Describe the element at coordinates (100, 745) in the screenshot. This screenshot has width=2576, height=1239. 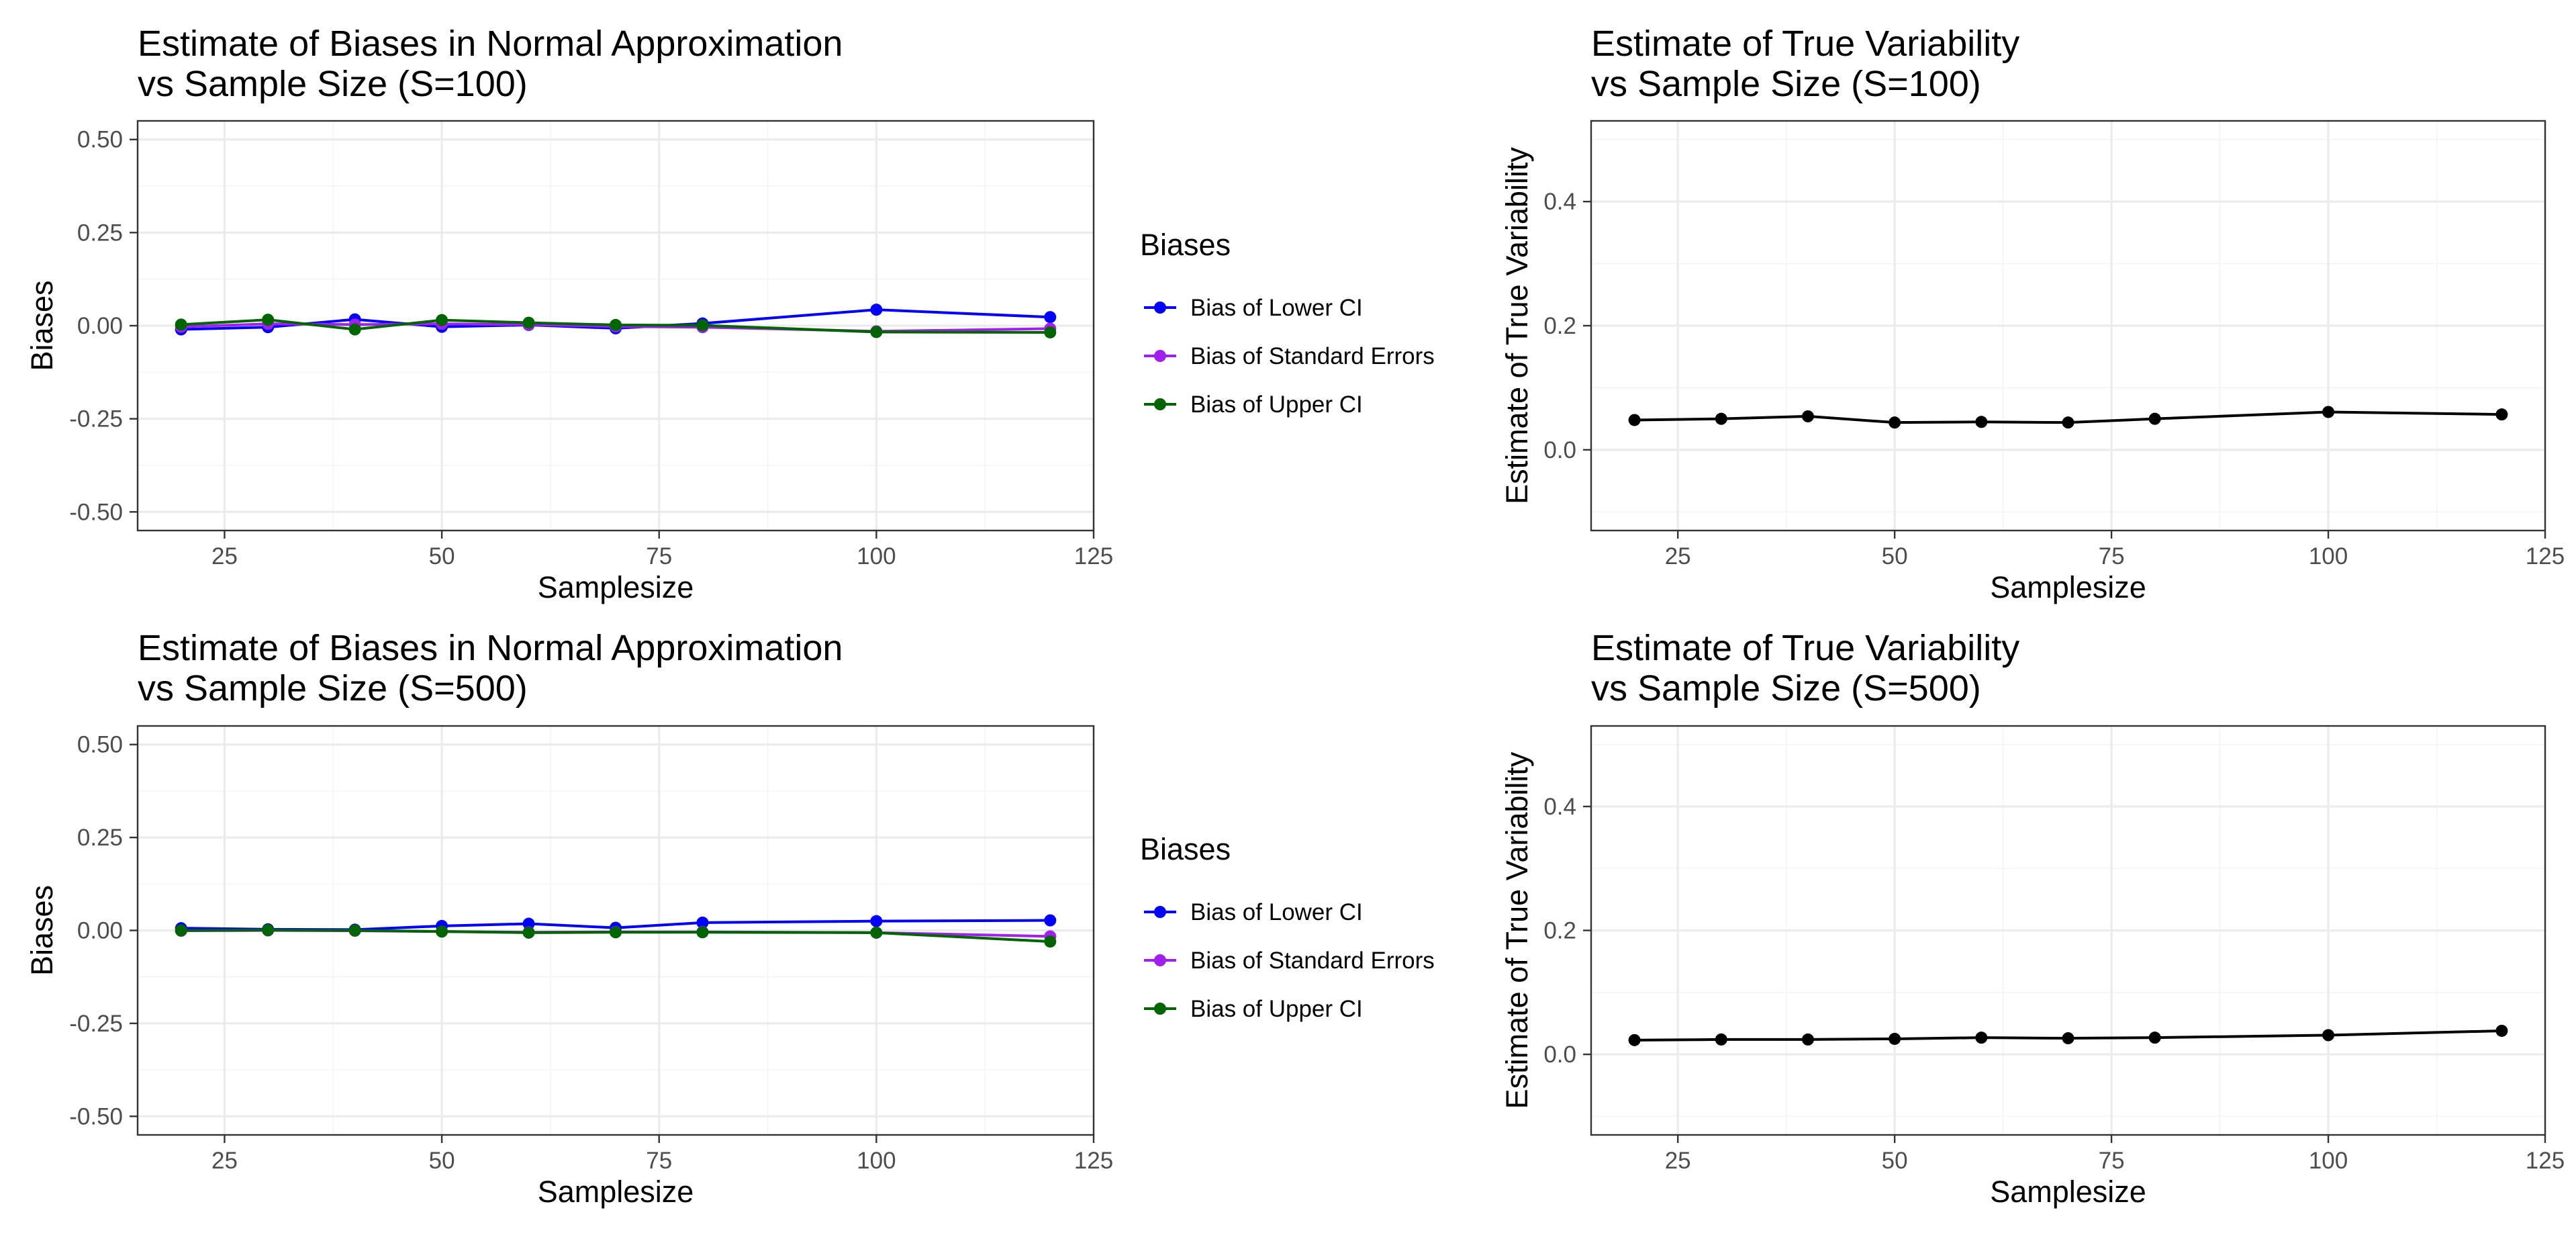
I see `y-tick-label: 0.50` at that location.